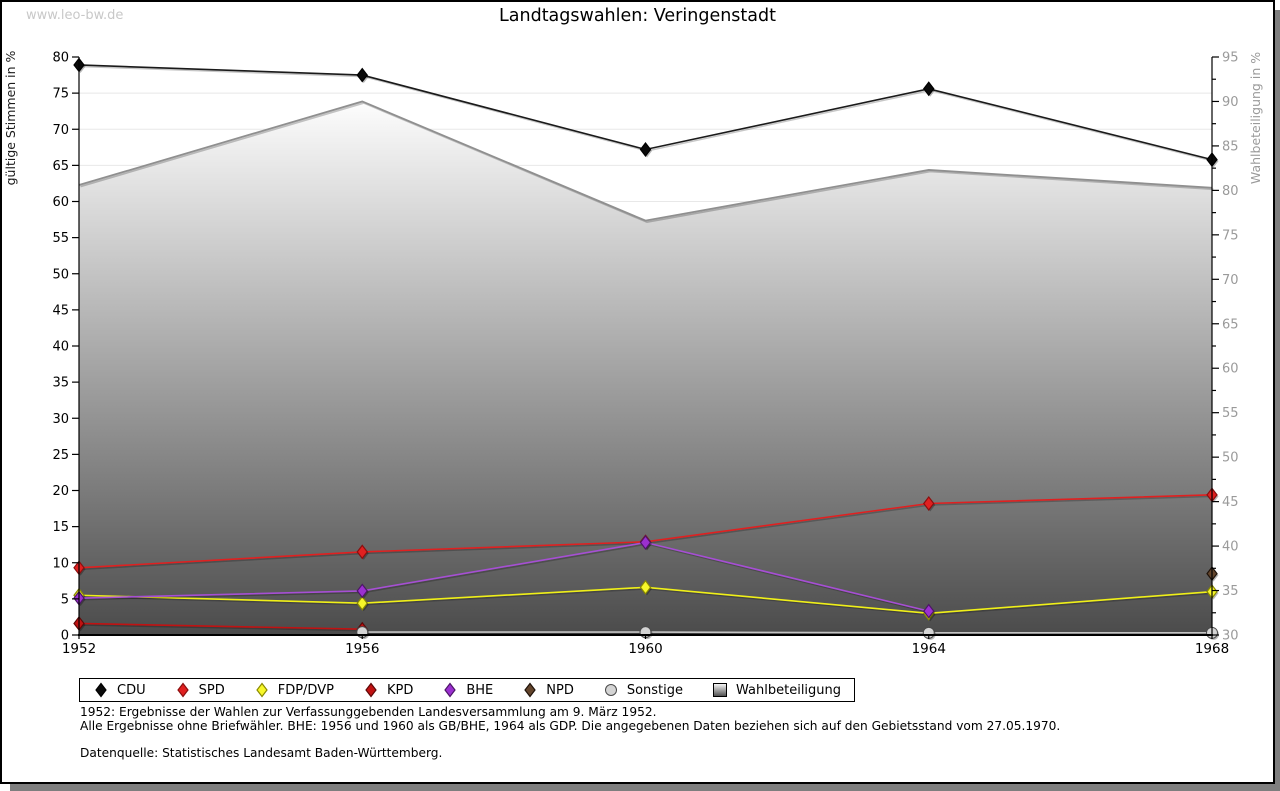 This screenshot has width=1280, height=791. Describe the element at coordinates (929, 649) in the screenshot. I see `x-axis-tick-label: 1964` at that location.